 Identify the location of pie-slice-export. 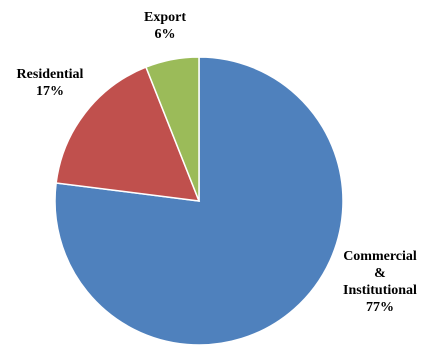
(172, 129).